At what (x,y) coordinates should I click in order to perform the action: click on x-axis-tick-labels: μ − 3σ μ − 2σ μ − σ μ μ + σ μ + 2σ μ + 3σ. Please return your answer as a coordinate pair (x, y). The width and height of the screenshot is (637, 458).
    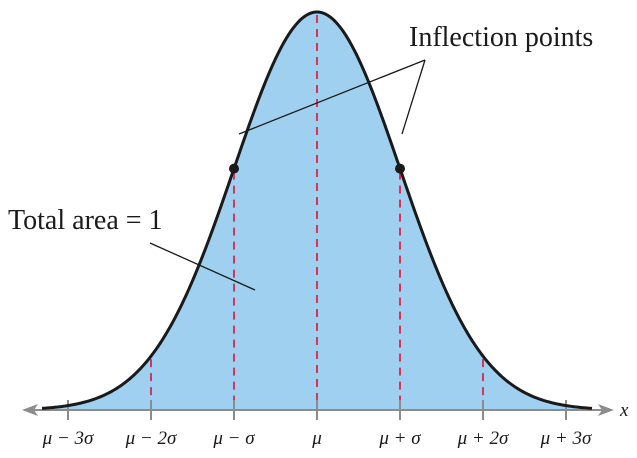
    Looking at the image, I should click on (317, 438).